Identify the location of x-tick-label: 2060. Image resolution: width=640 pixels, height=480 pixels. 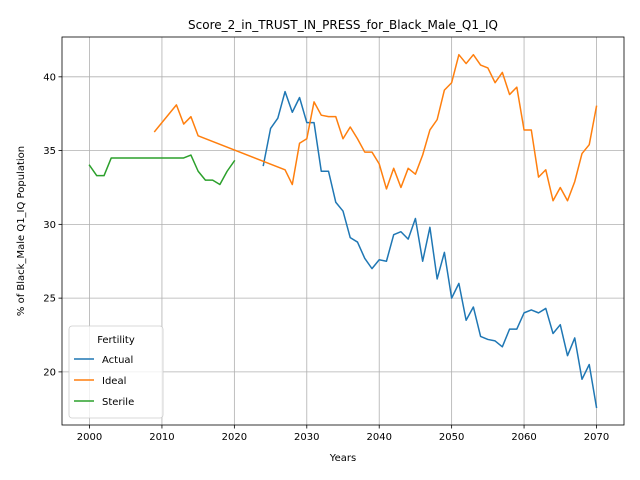
(523, 437).